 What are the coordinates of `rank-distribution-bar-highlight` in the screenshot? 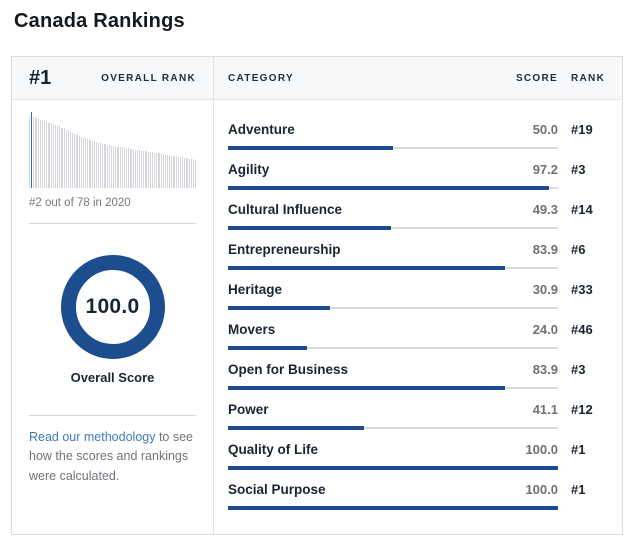 It's located at (32, 150).